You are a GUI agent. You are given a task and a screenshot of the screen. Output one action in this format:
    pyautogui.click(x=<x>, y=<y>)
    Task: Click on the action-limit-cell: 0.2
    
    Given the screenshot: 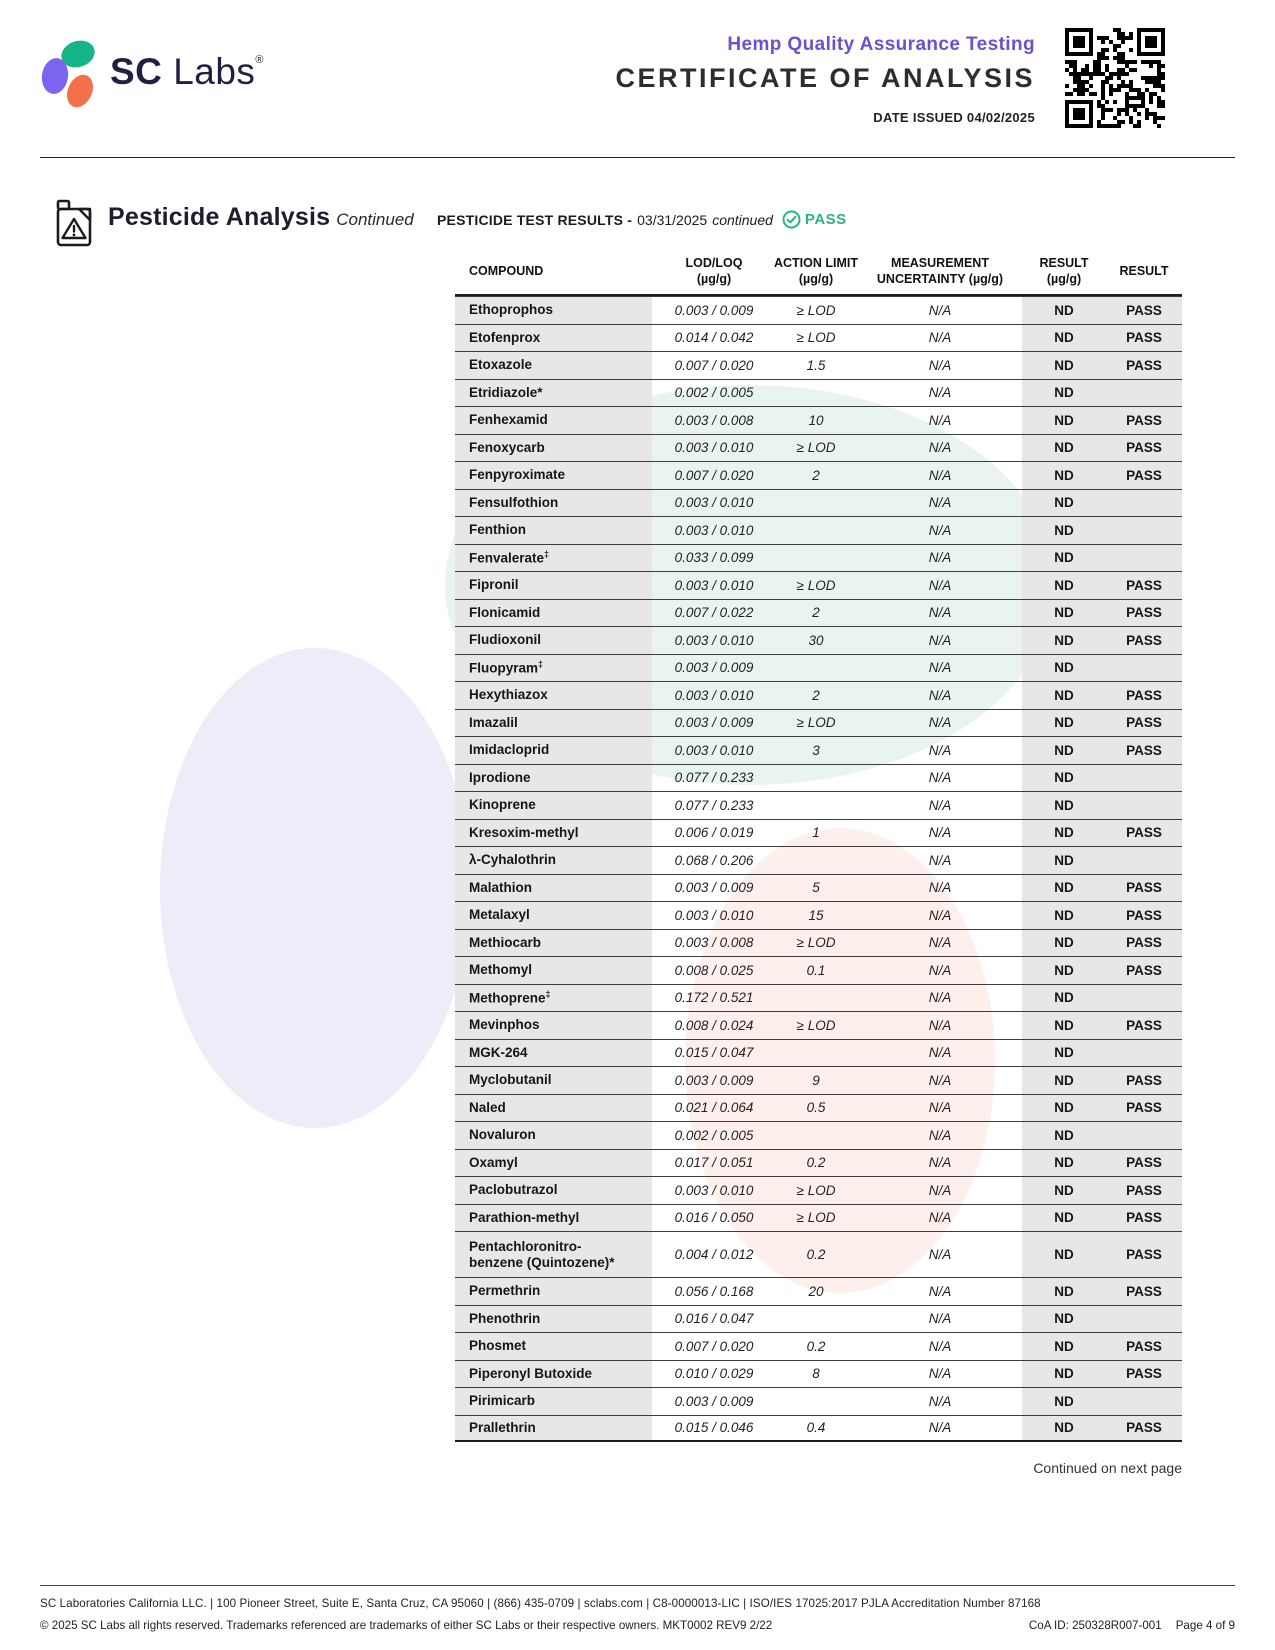 What is the action you would take?
    pyautogui.click(x=816, y=1346)
    